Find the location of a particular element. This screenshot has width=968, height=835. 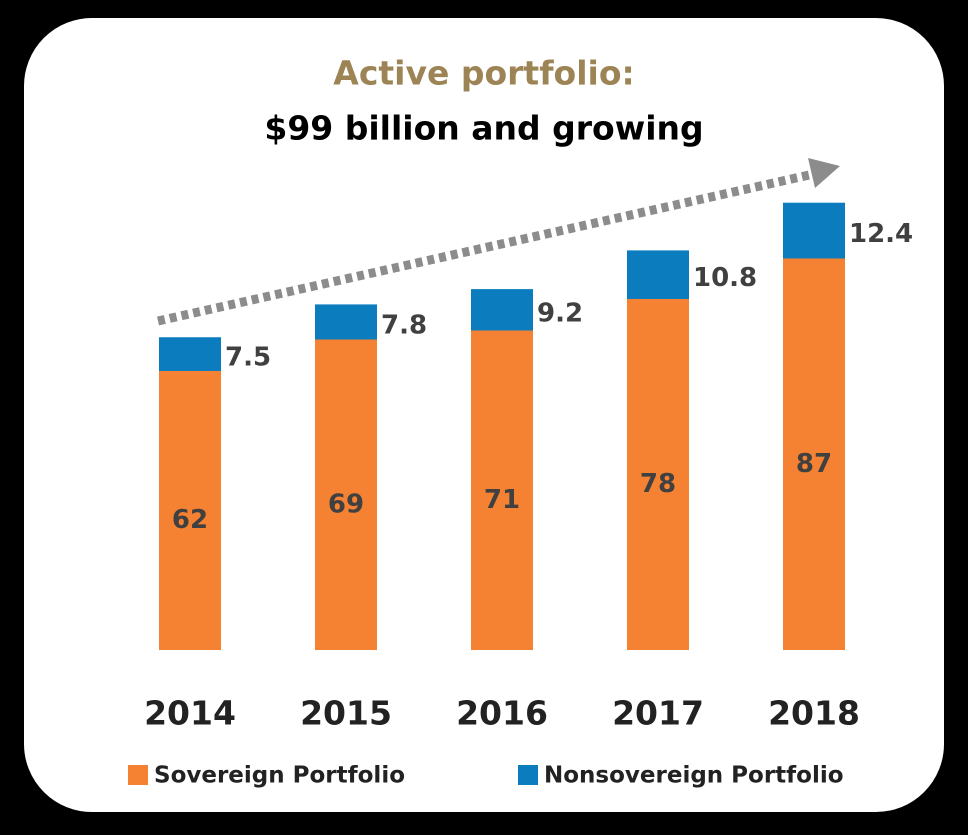

value-label: 71 is located at coordinates (502, 500).